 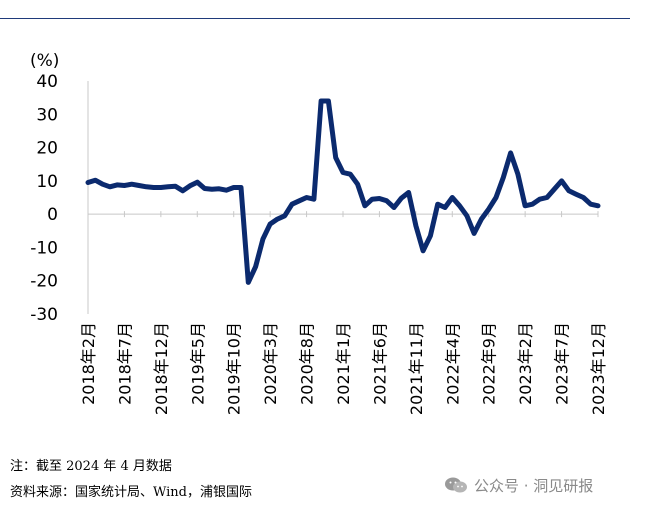 I want to click on y-tick-label: -20, so click(x=44, y=282).